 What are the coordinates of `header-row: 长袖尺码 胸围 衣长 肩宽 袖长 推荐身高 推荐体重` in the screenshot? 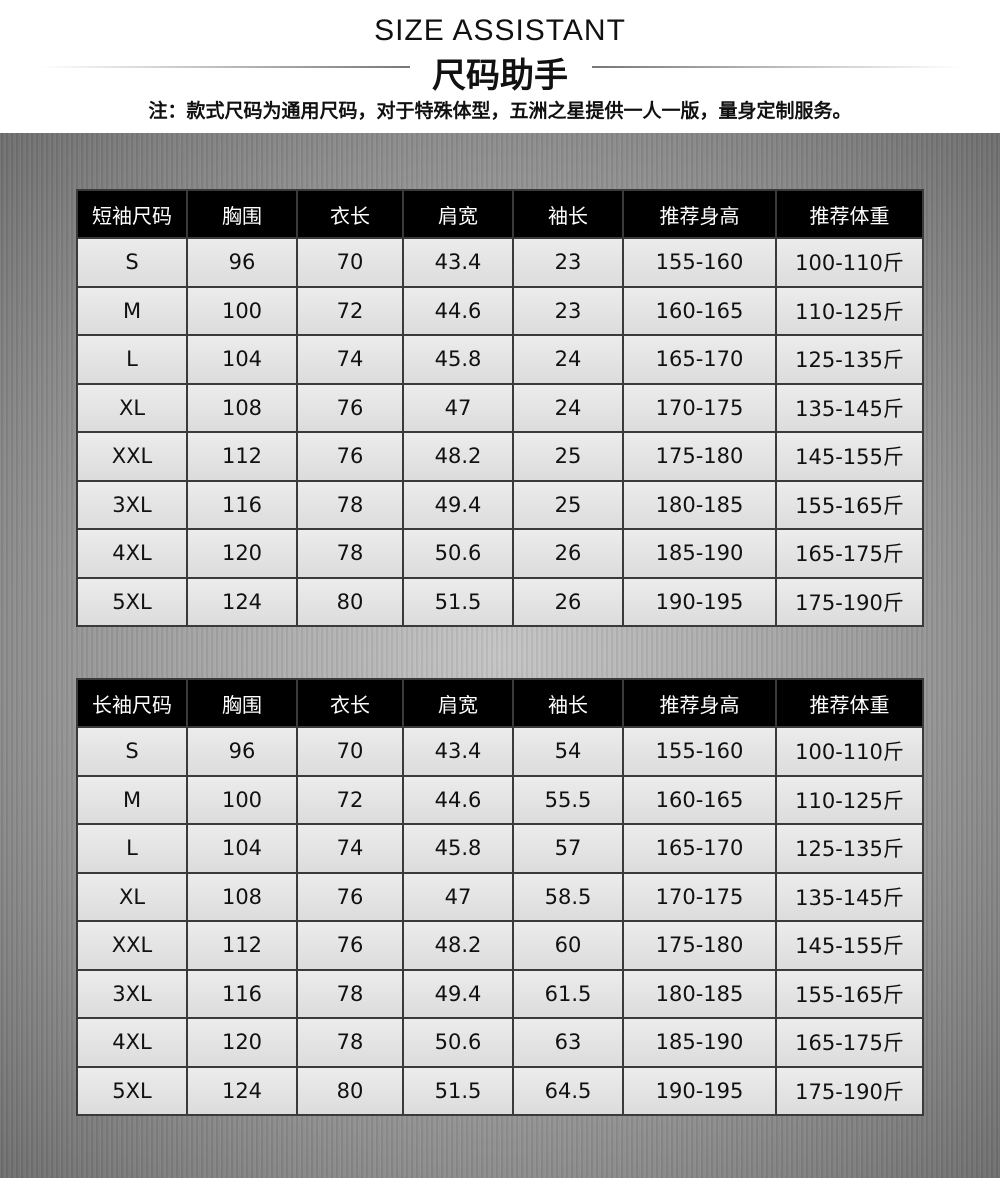 It's located at (500, 703).